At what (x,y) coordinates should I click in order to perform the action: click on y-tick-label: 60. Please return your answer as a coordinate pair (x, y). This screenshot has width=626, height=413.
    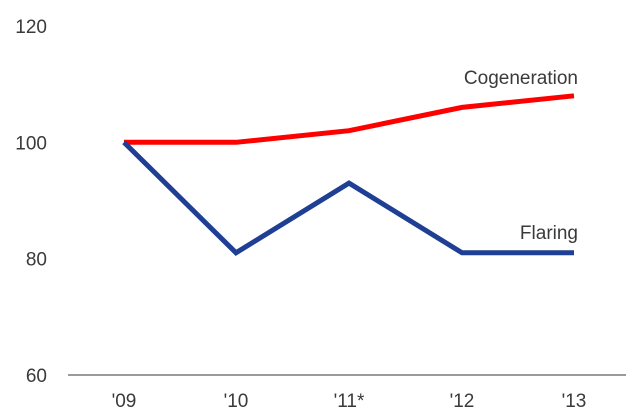
    Looking at the image, I should click on (36, 376).